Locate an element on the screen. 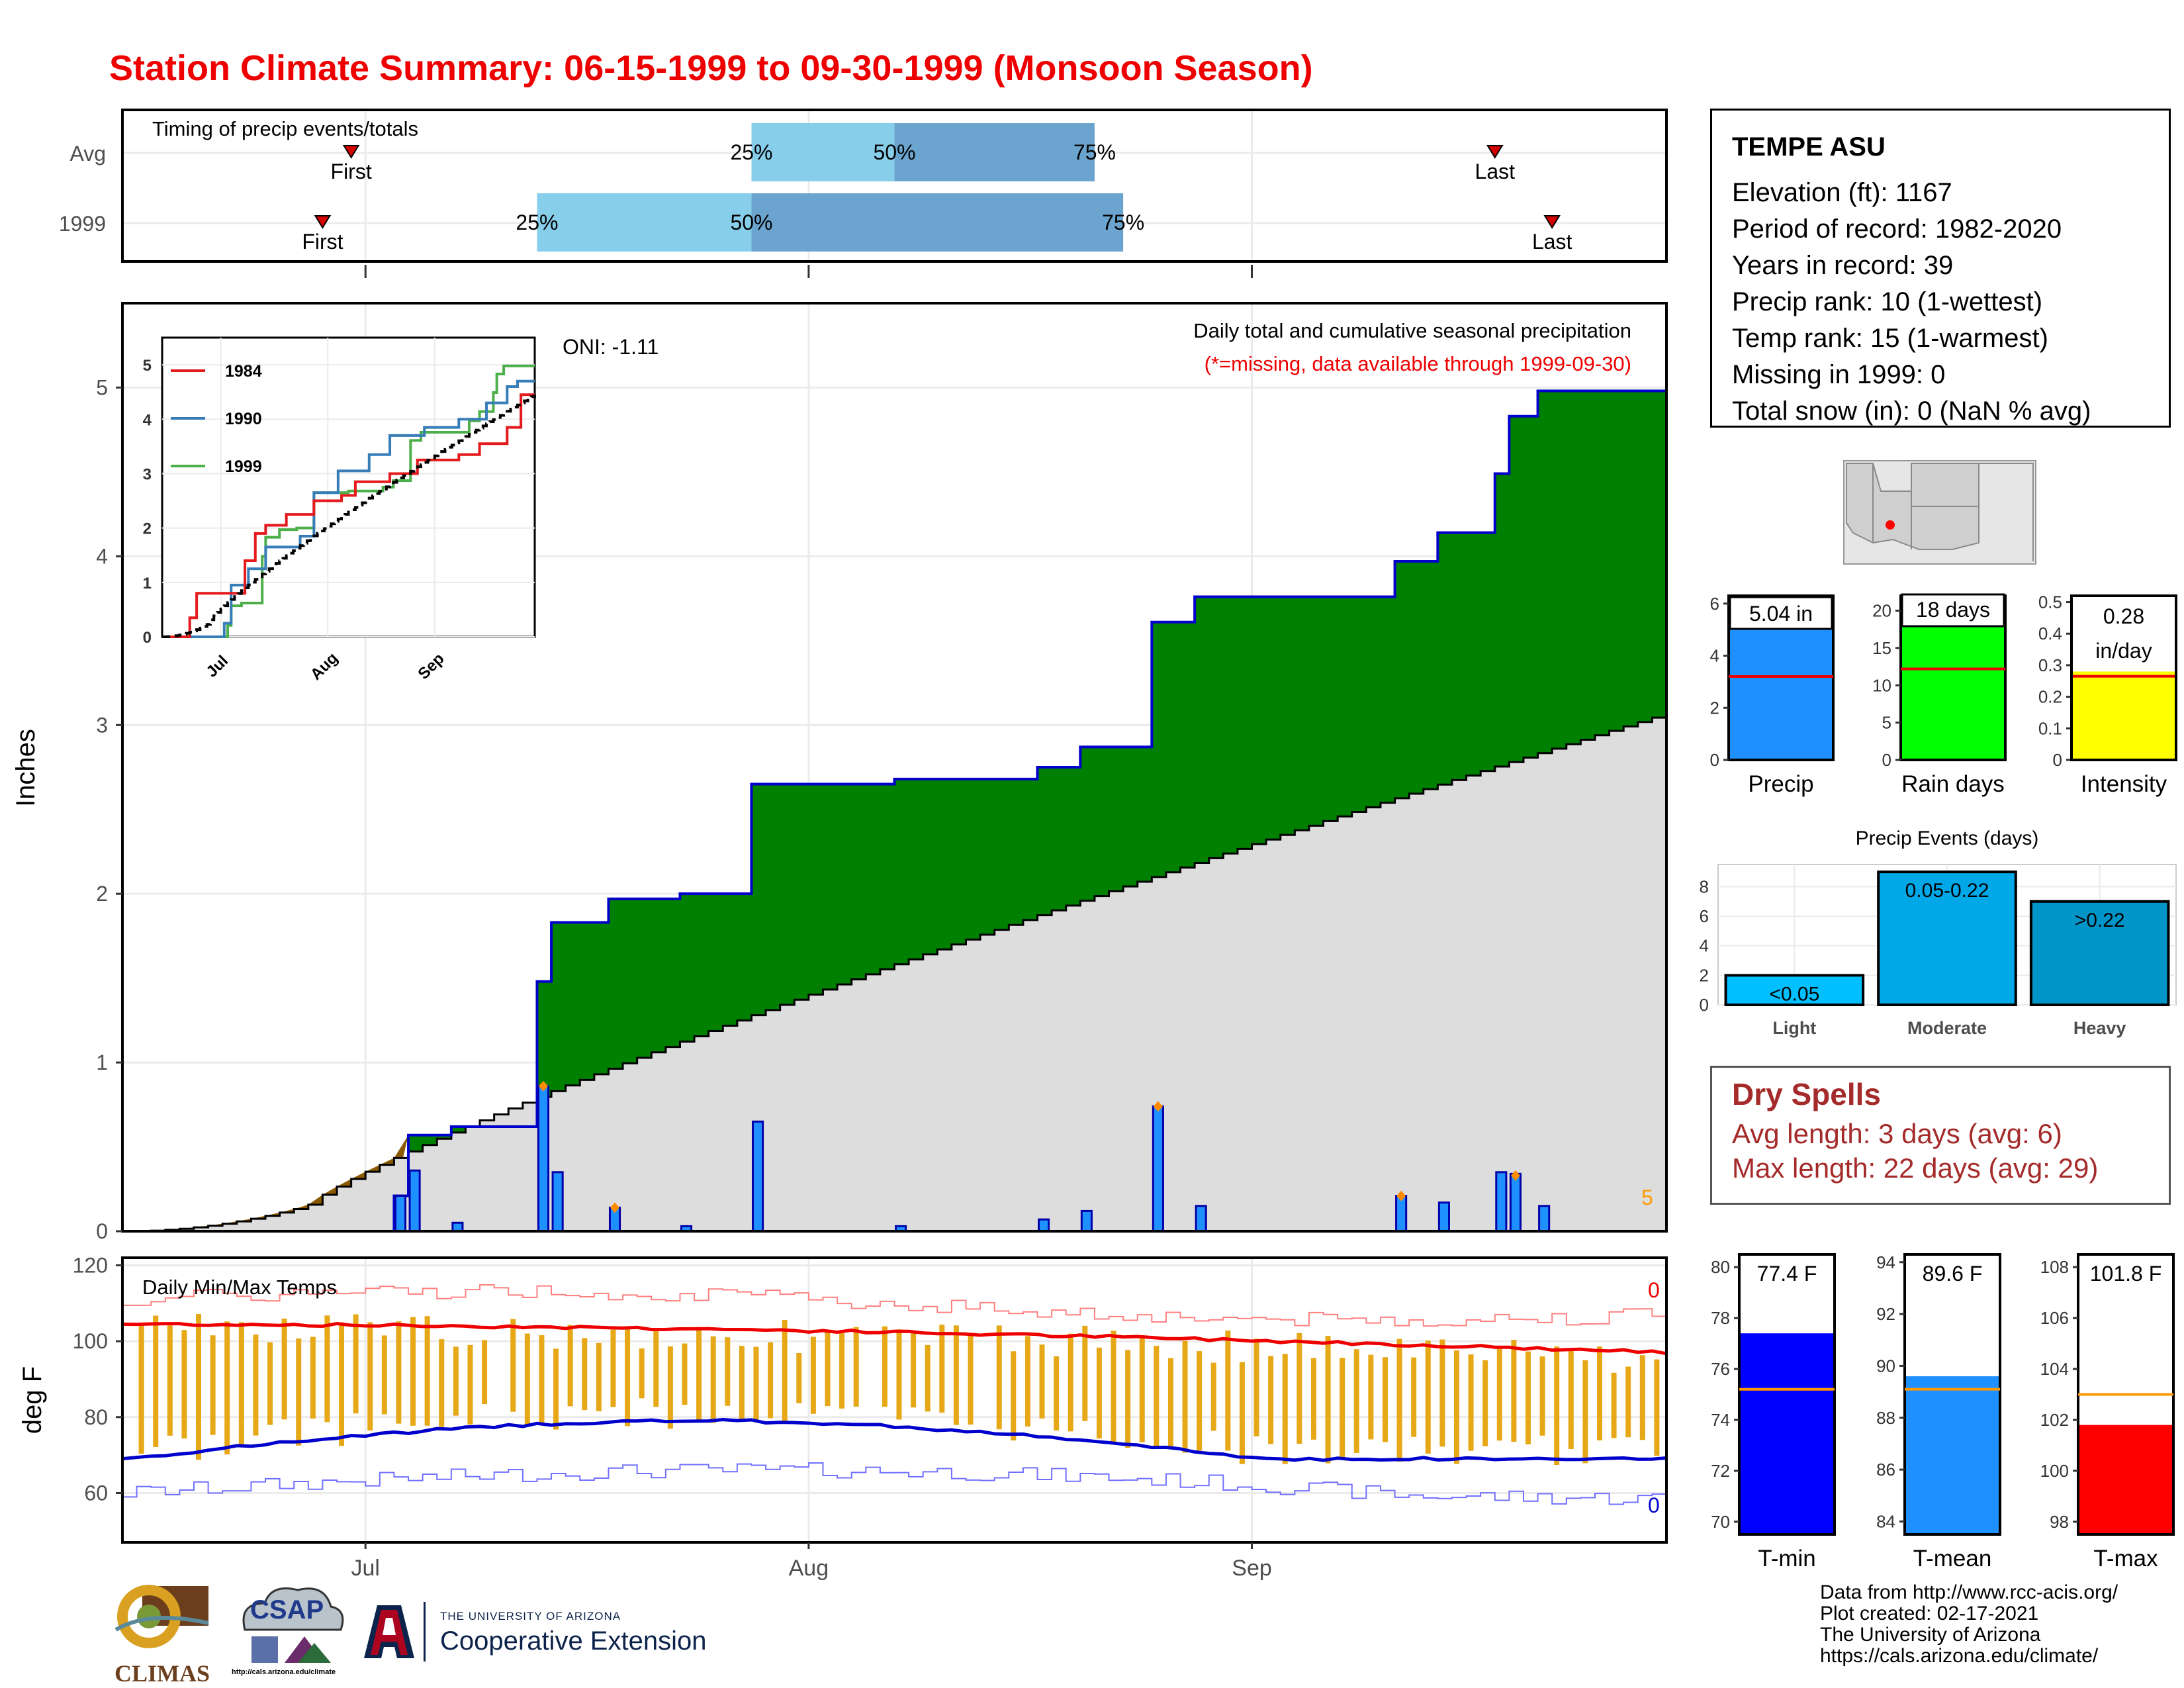  precip-corner-label: 5 is located at coordinates (1647, 1197).